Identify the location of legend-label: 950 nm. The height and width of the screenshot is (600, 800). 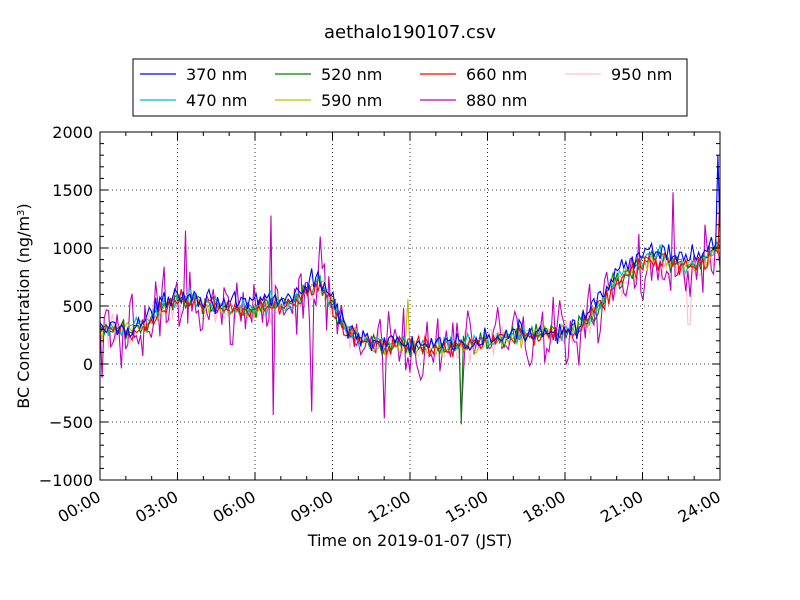
(641, 74).